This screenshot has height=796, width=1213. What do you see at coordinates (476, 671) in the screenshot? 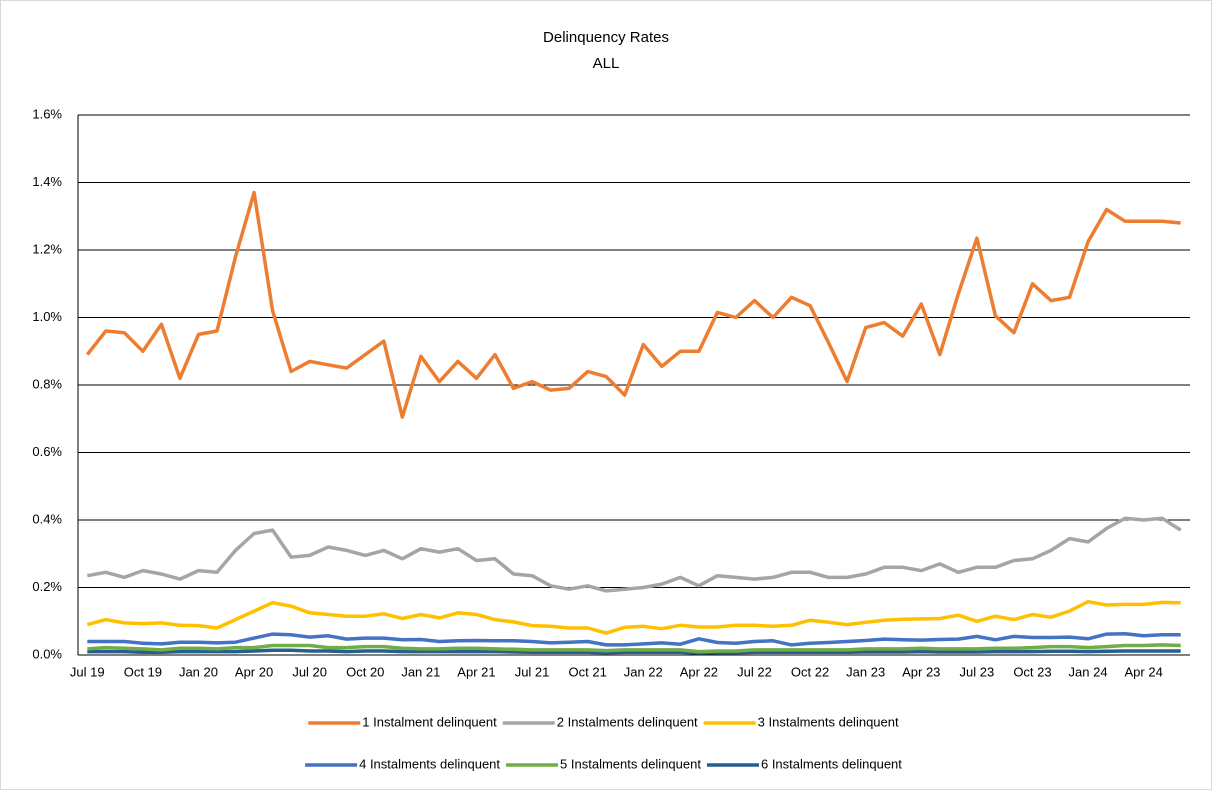
I see `x-tick-label: Apr 21` at bounding box center [476, 671].